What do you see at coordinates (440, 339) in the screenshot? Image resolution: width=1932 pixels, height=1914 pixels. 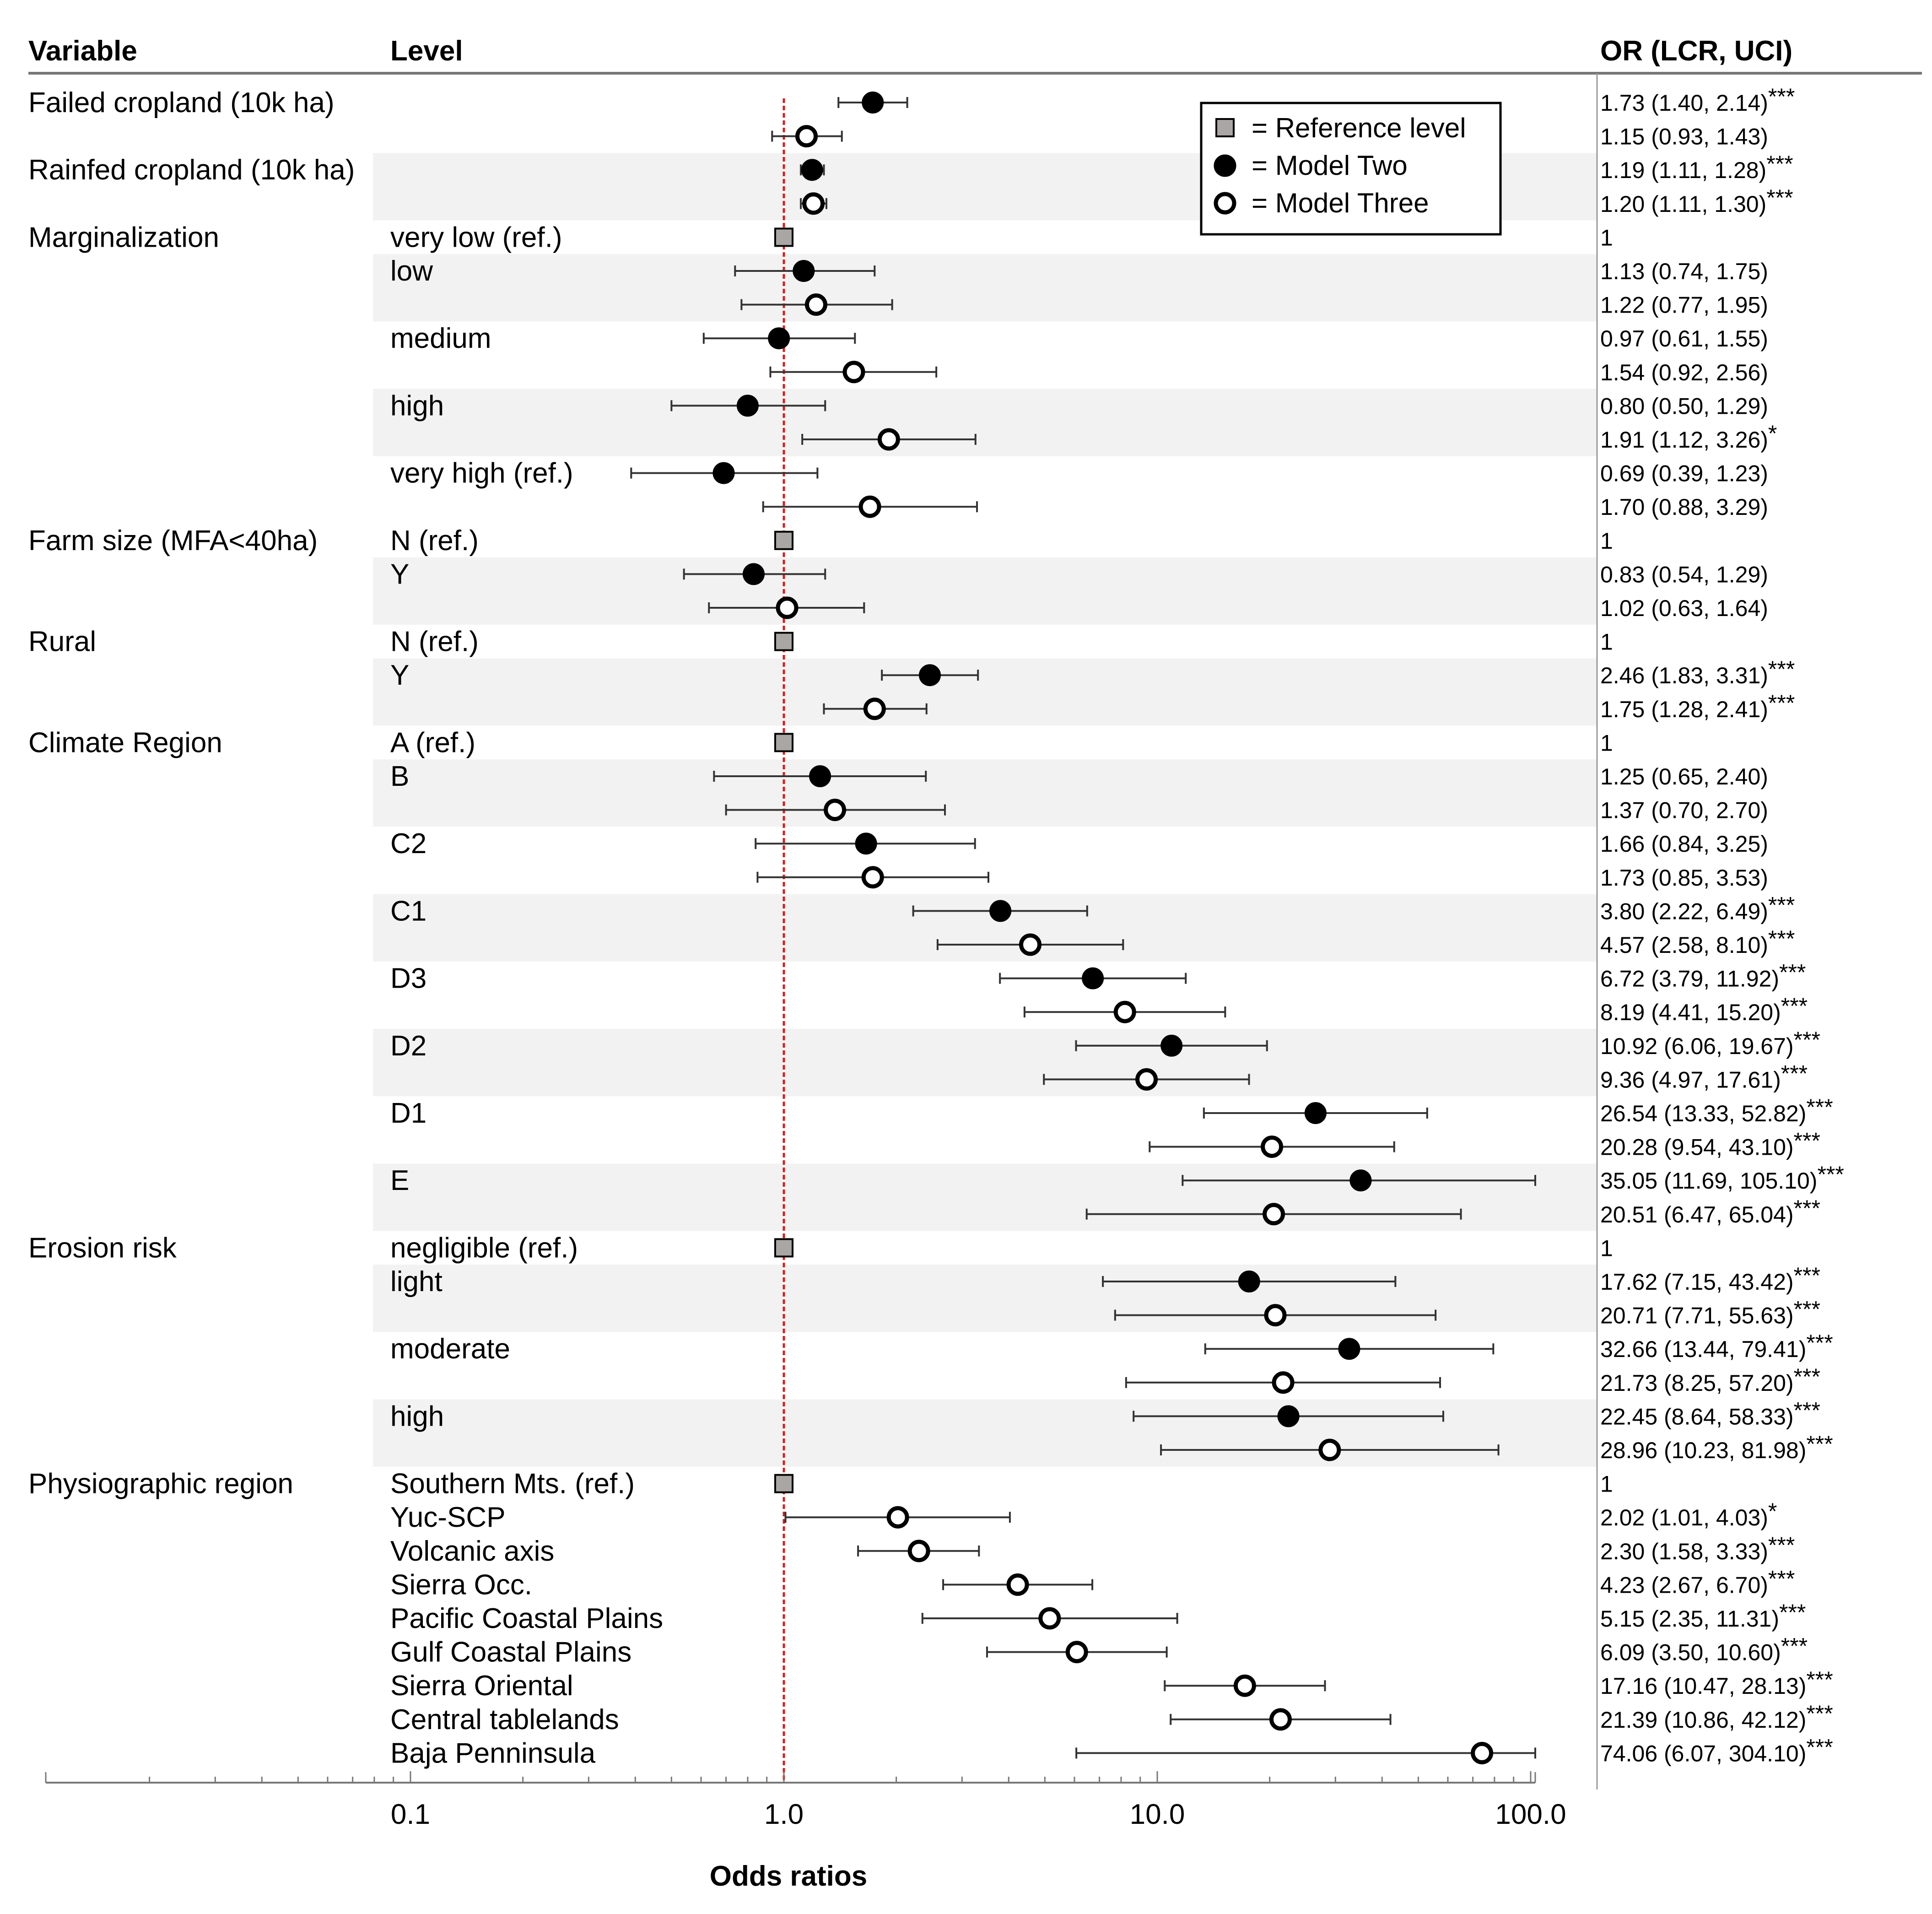 I see `level-label: medium` at bounding box center [440, 339].